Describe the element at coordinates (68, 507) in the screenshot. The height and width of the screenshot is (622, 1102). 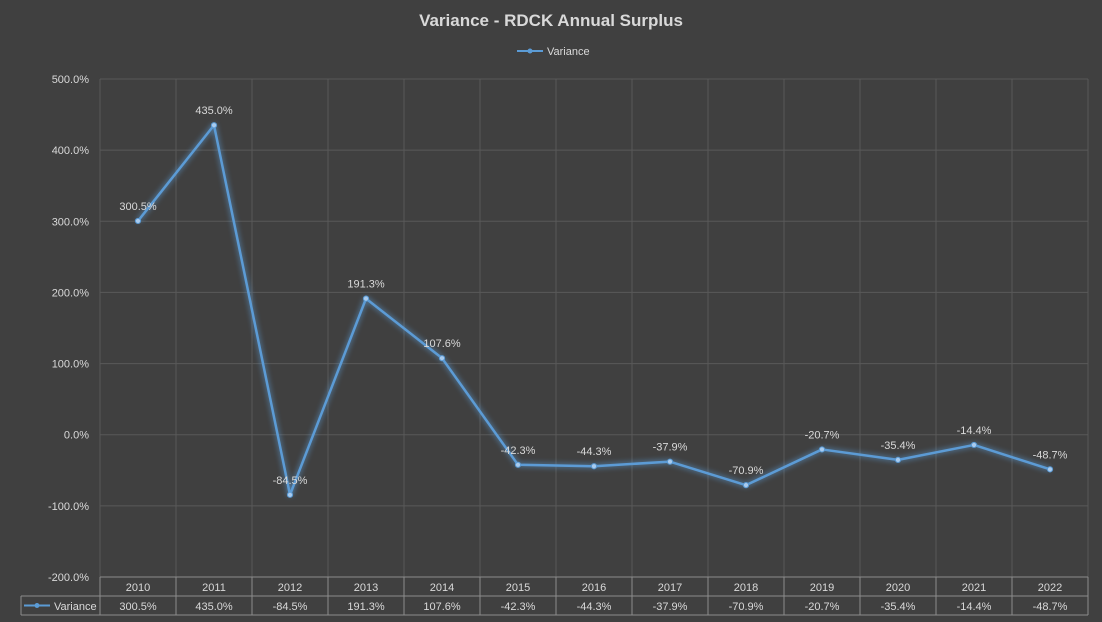
I see `y-tick-label: -100.0%` at that location.